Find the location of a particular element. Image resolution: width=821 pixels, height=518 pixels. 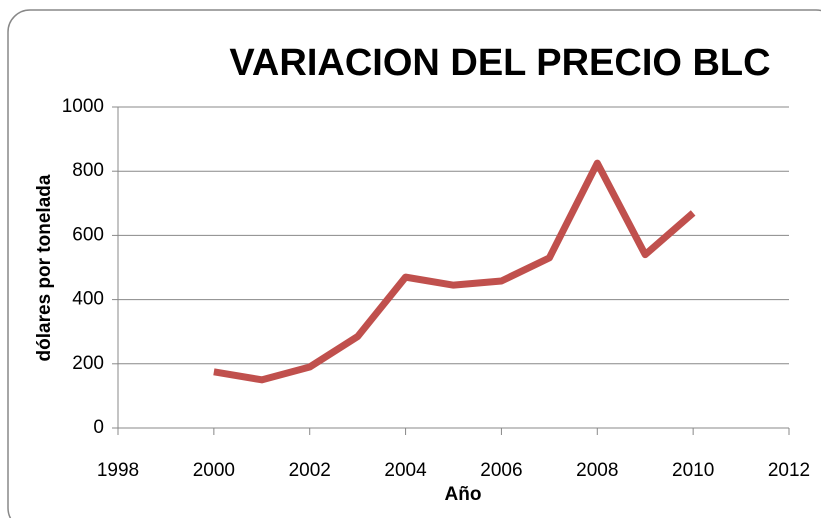

y-axis-label: dólares por tonelada is located at coordinates (44, 267).